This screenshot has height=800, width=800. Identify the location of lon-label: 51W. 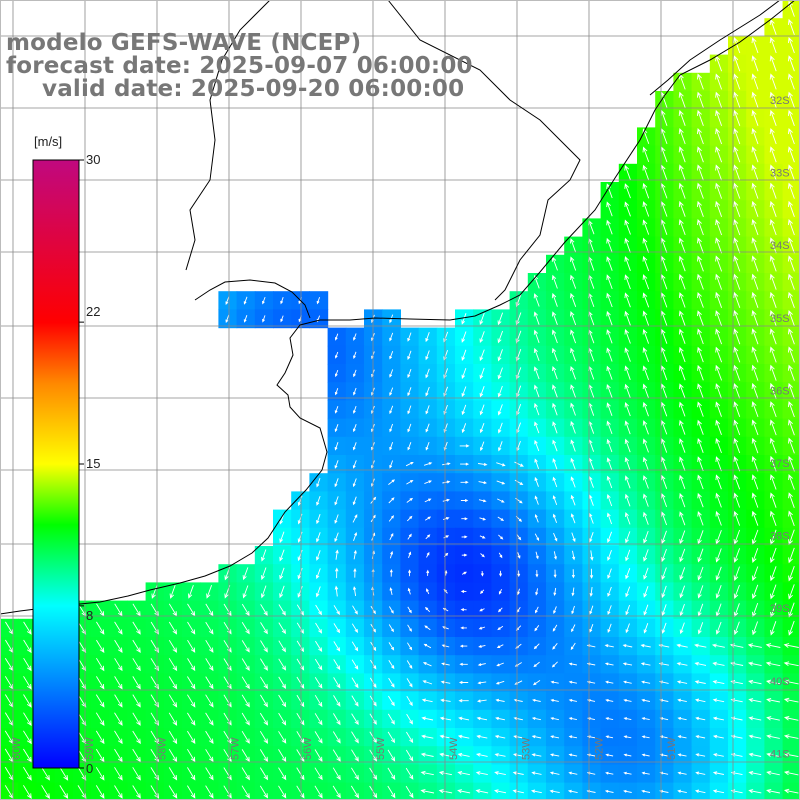
(672, 748).